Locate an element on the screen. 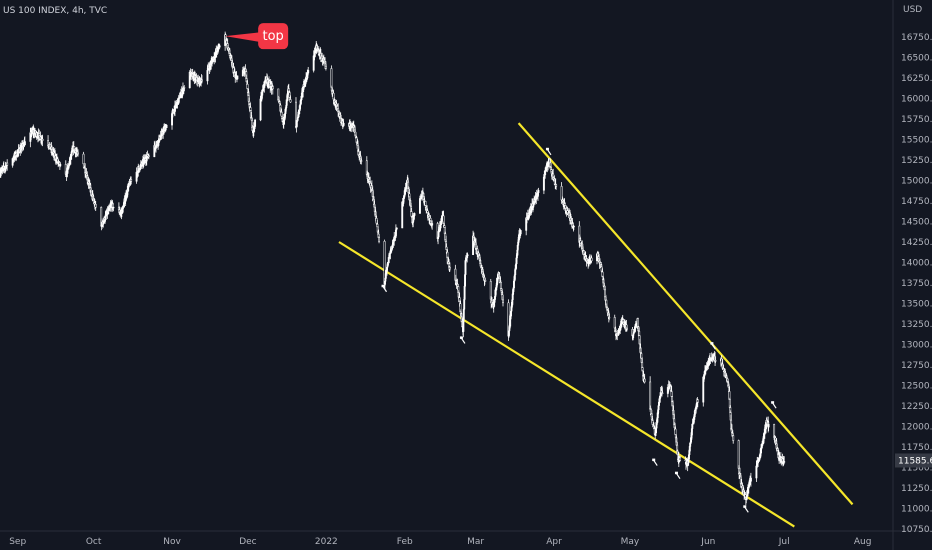 The image size is (932, 550). y-tick-label: 15250.00 is located at coordinates (916, 161).